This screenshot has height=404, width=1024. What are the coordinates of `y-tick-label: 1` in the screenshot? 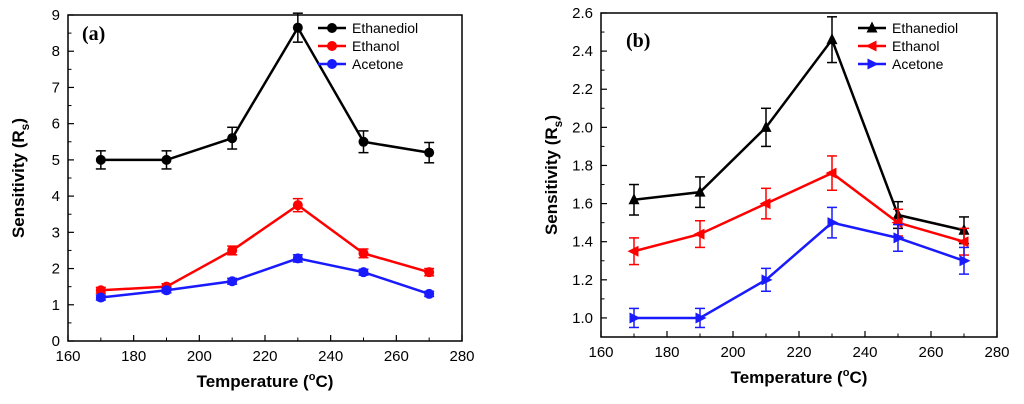 It's located at (56, 305).